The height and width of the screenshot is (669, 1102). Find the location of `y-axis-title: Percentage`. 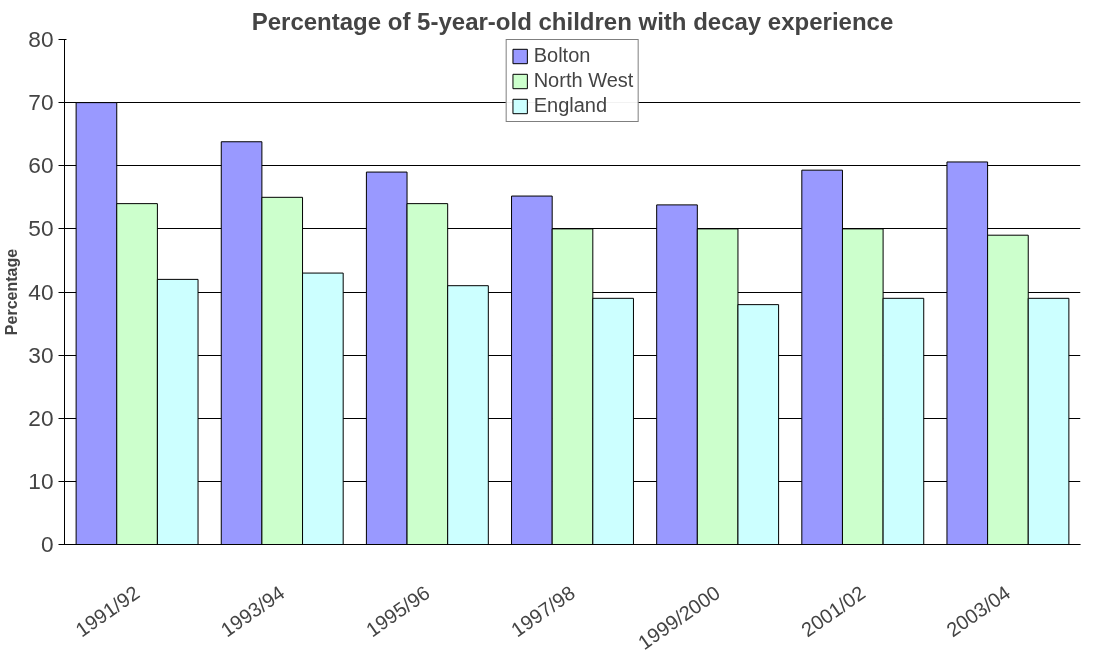

y-axis-title: Percentage is located at coordinates (12, 292).